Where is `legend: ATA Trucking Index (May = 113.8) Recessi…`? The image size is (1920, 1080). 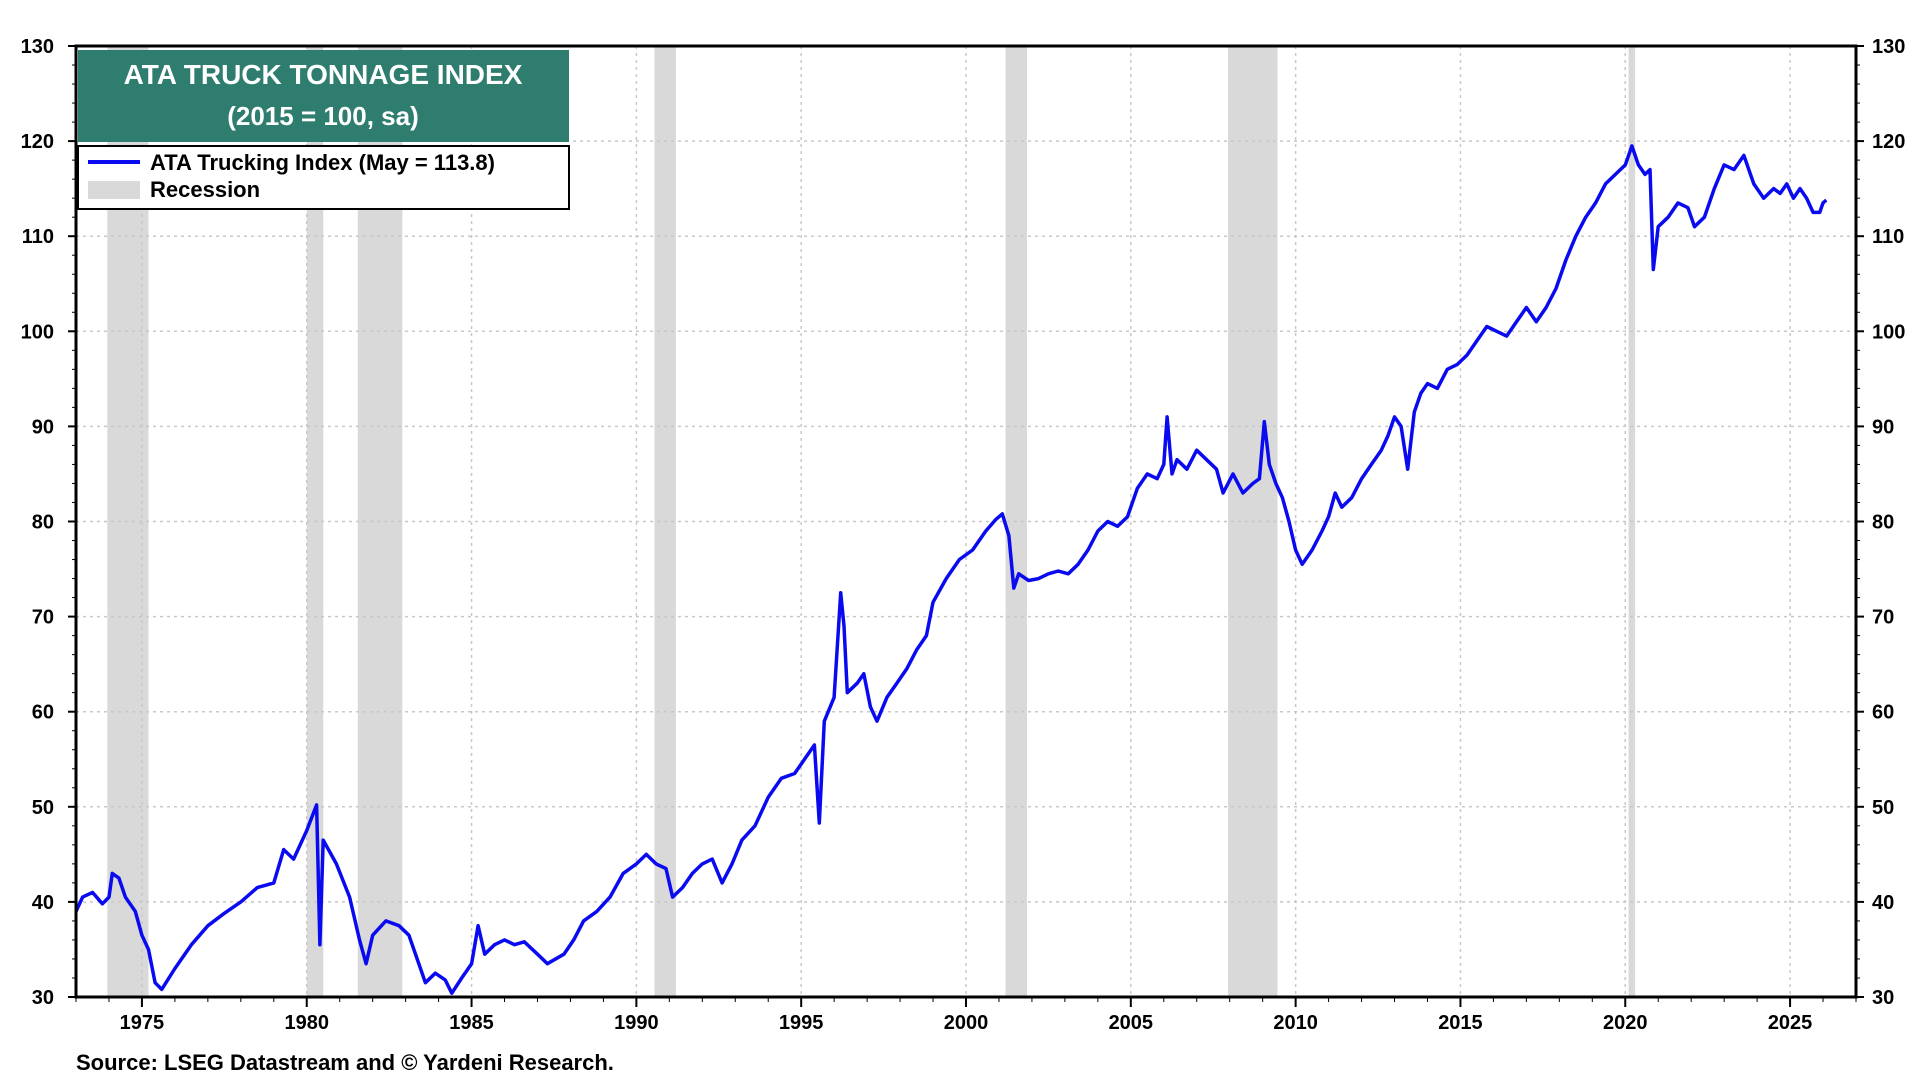
legend: ATA Trucking Index (May = 113.8) Recessi… is located at coordinates (323, 177).